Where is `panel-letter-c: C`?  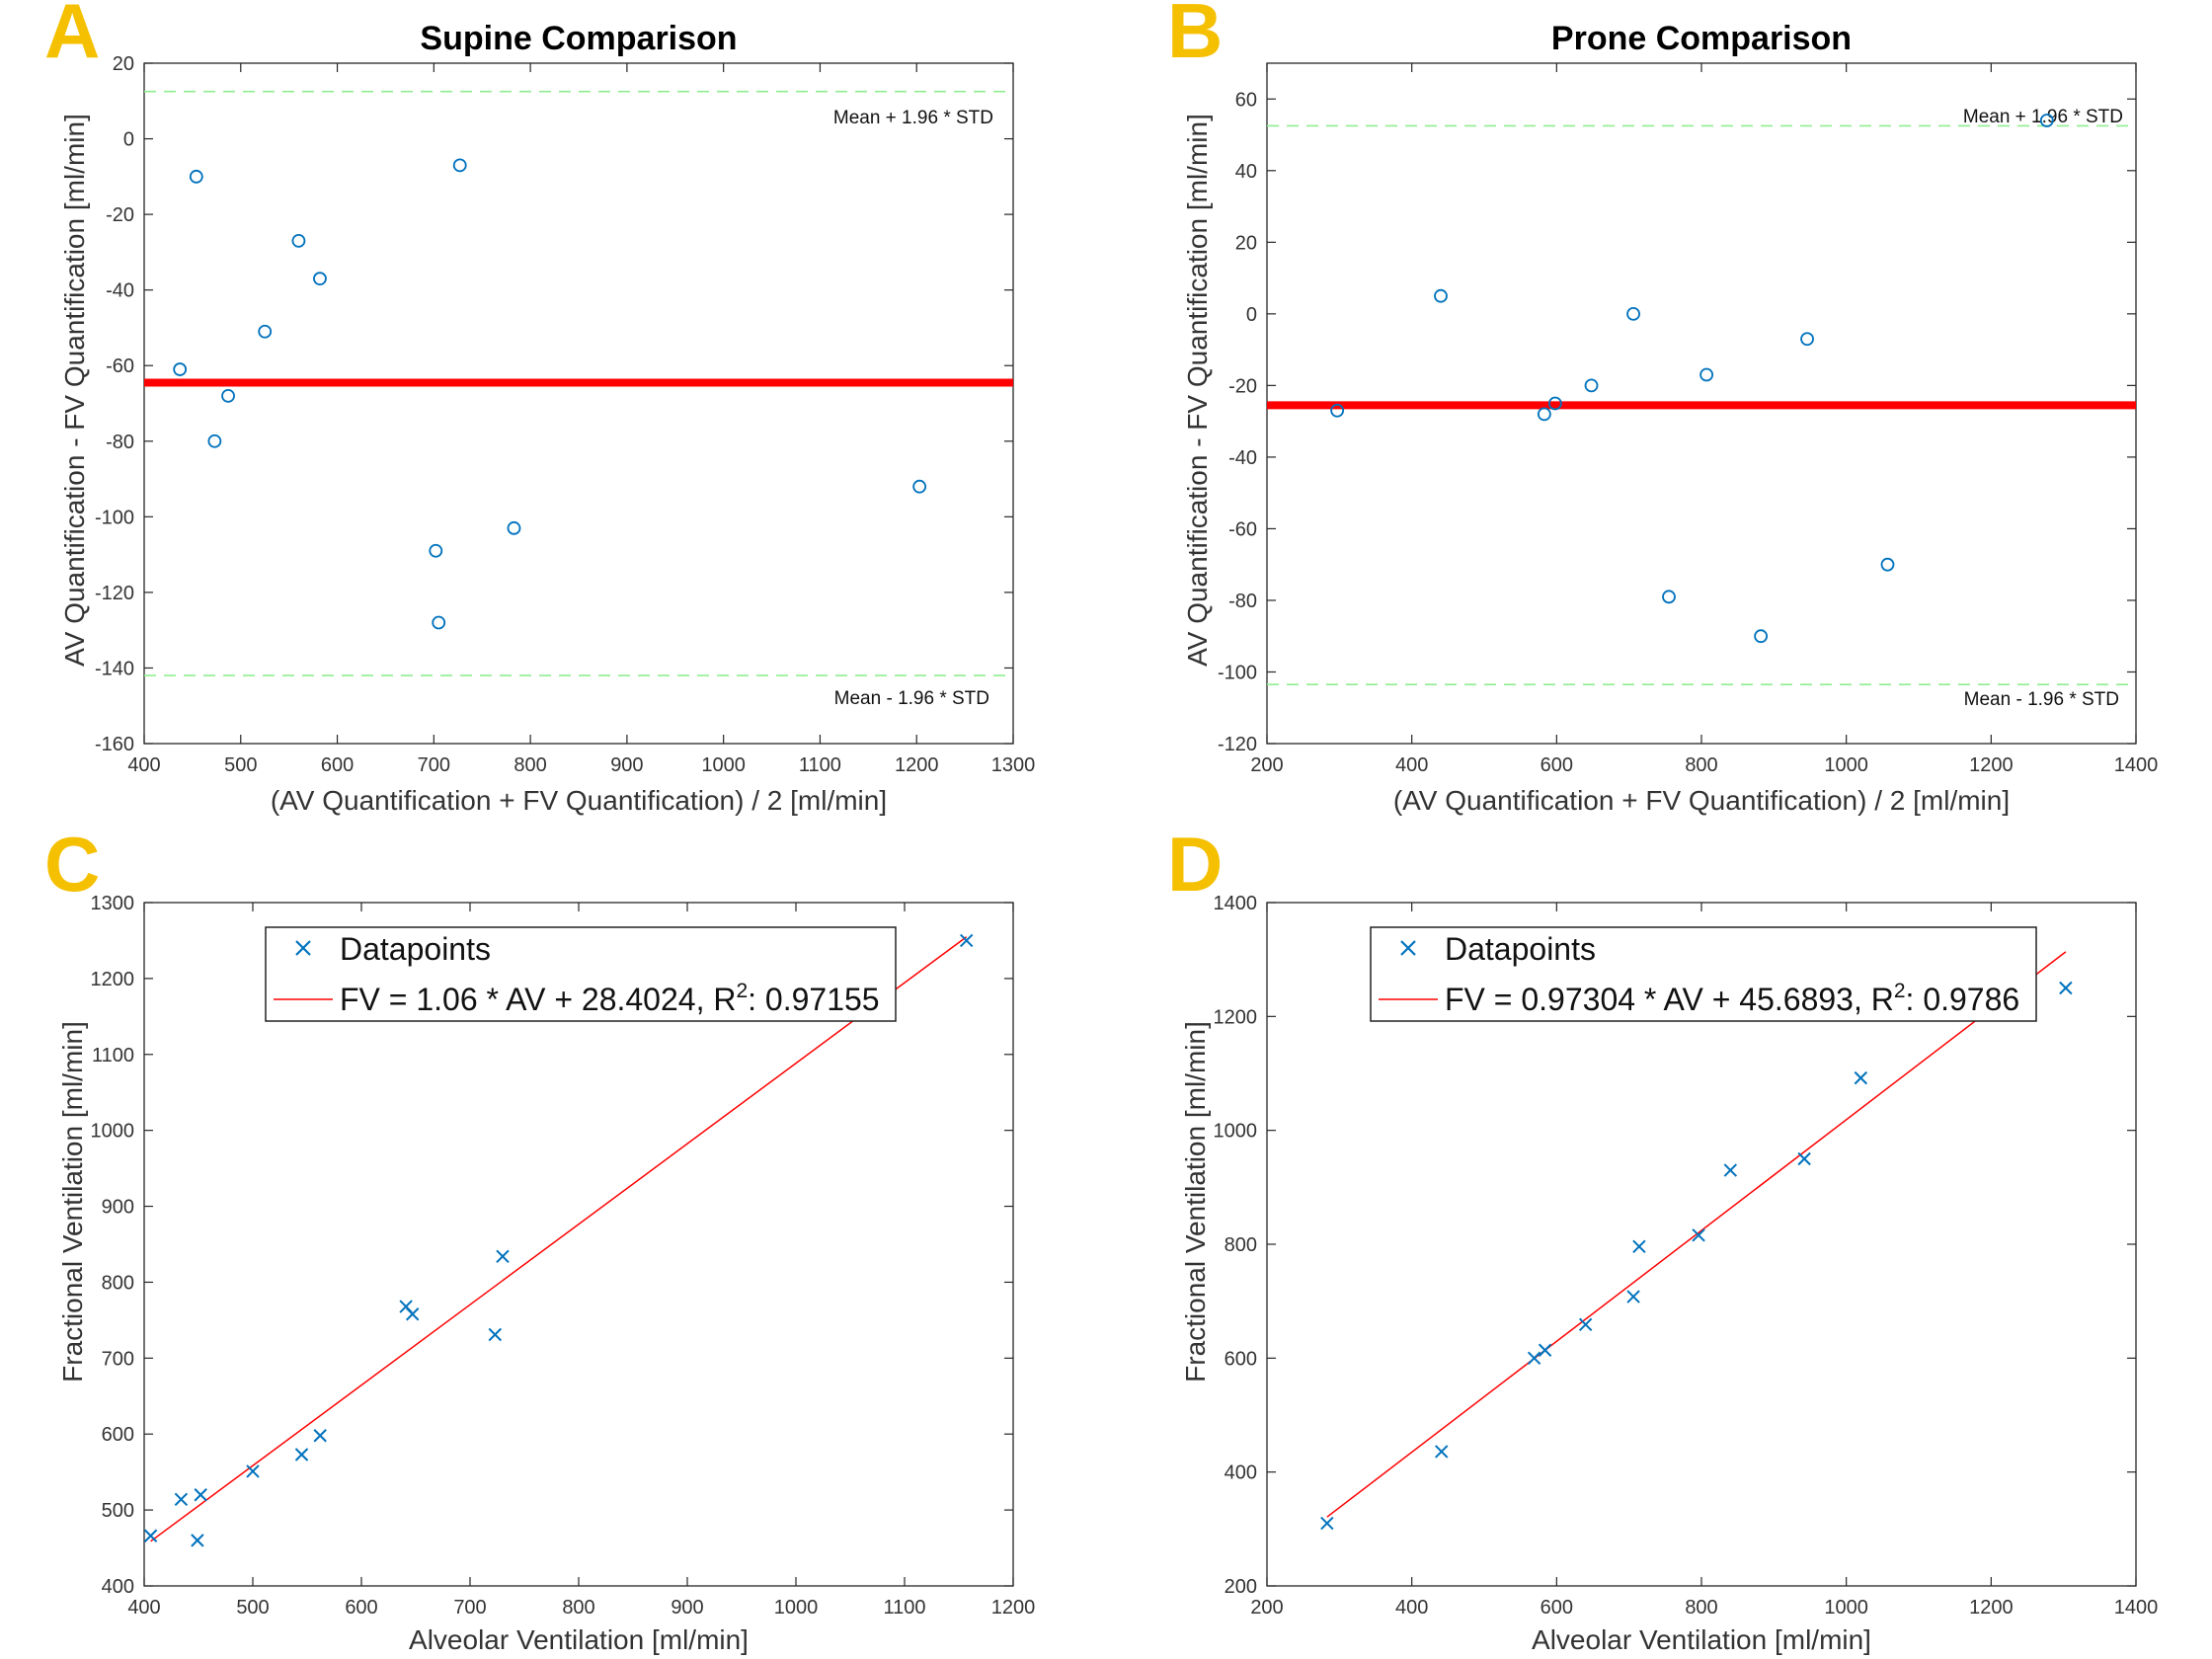 panel-letter-c: C is located at coordinates (72, 865).